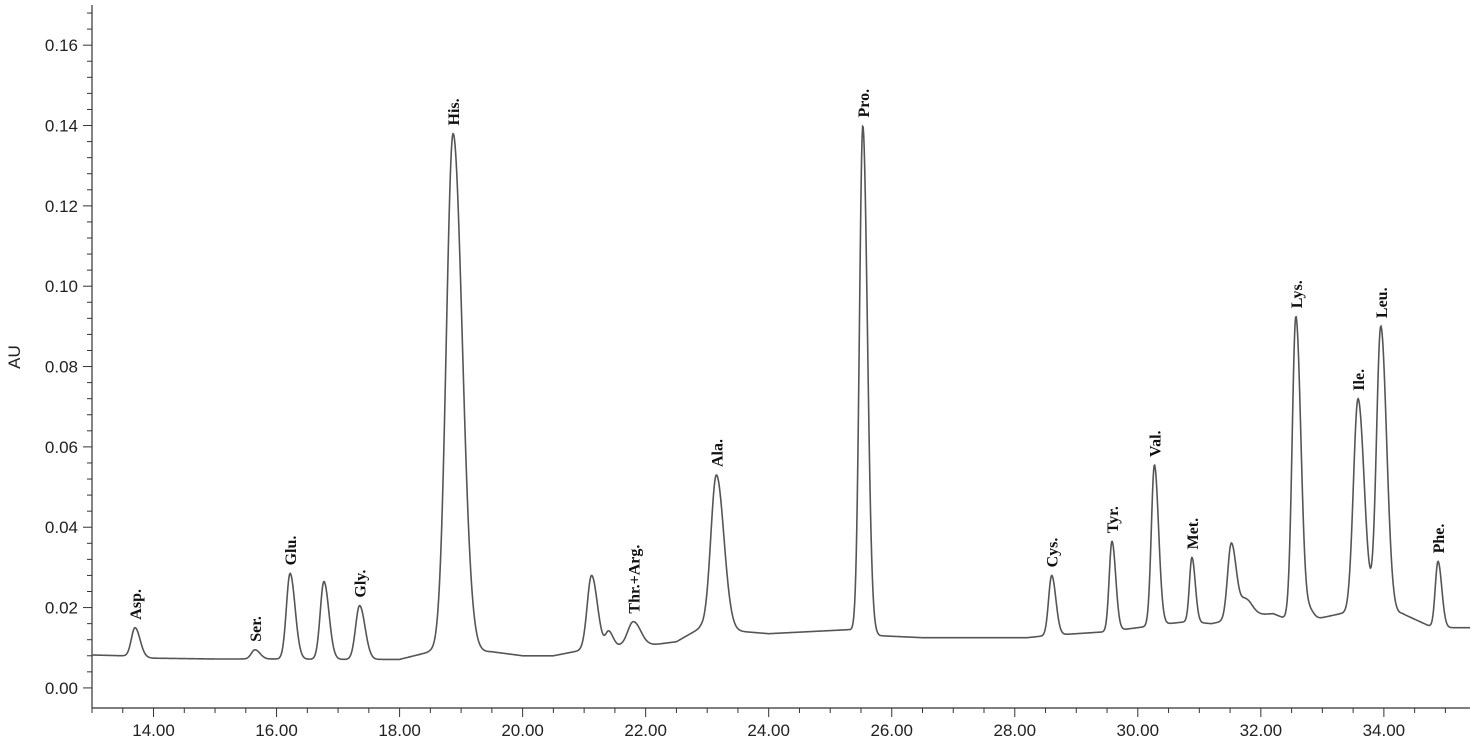  I want to click on peak-label: Gly., so click(361, 584).